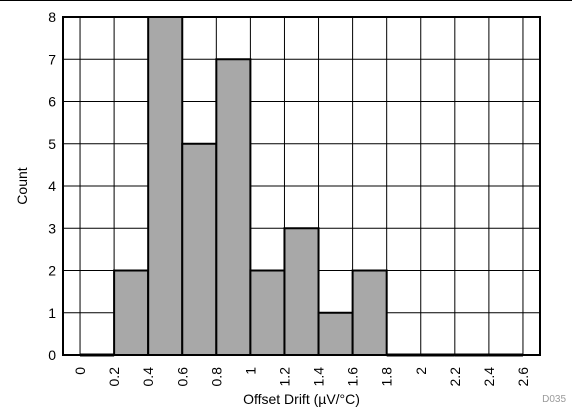 The height and width of the screenshot is (409, 572). What do you see at coordinates (387, 377) in the screenshot?
I see `x-tick-label: 1.8` at bounding box center [387, 377].